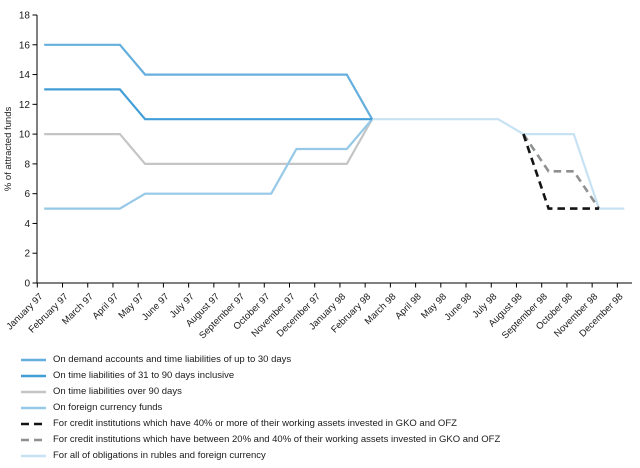 This screenshot has width=640, height=468. Describe the element at coordinates (25, 16) in the screenshot. I see `y-tick-label: 18` at that location.